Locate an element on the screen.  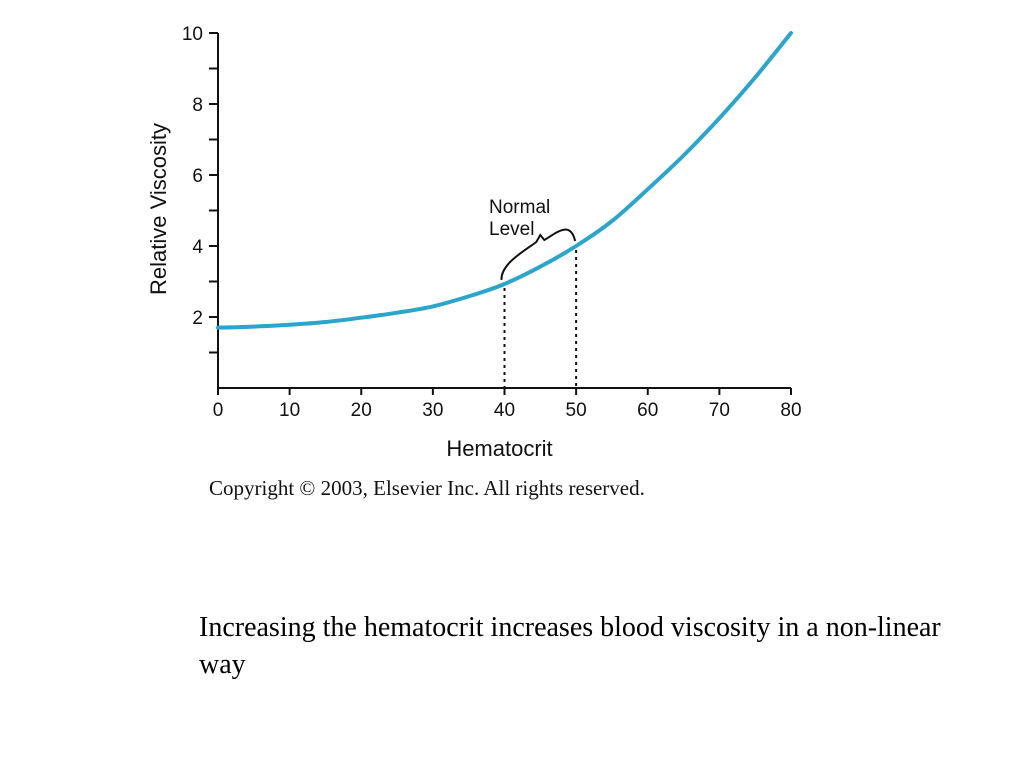
normal-range-guides is located at coordinates (539, 307).